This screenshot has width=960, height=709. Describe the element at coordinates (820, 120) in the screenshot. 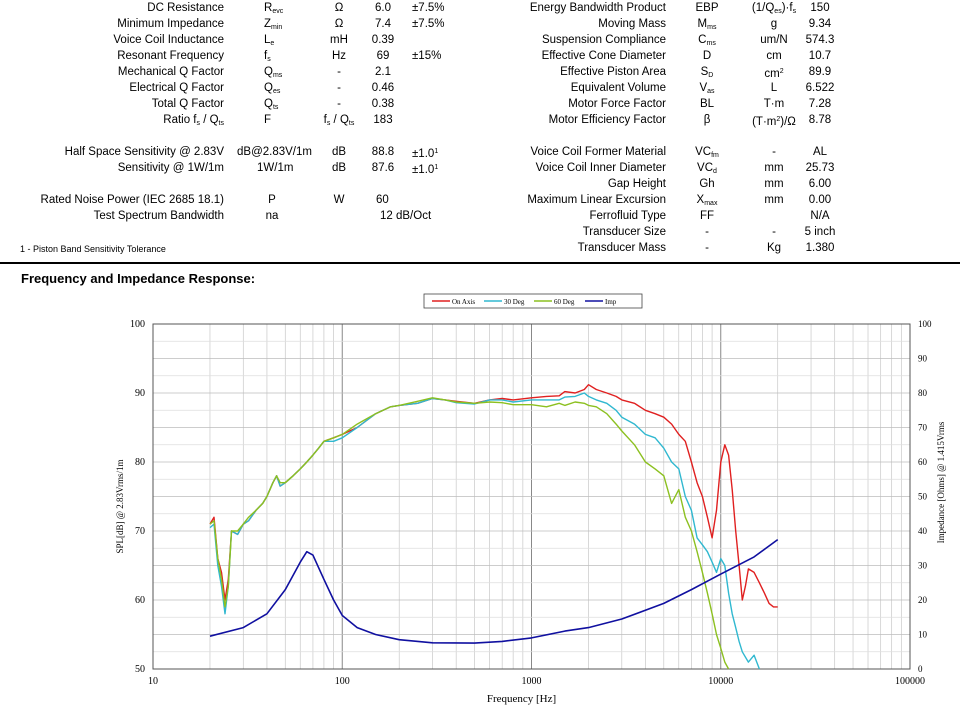

I see `spec-value: 8.78` at that location.